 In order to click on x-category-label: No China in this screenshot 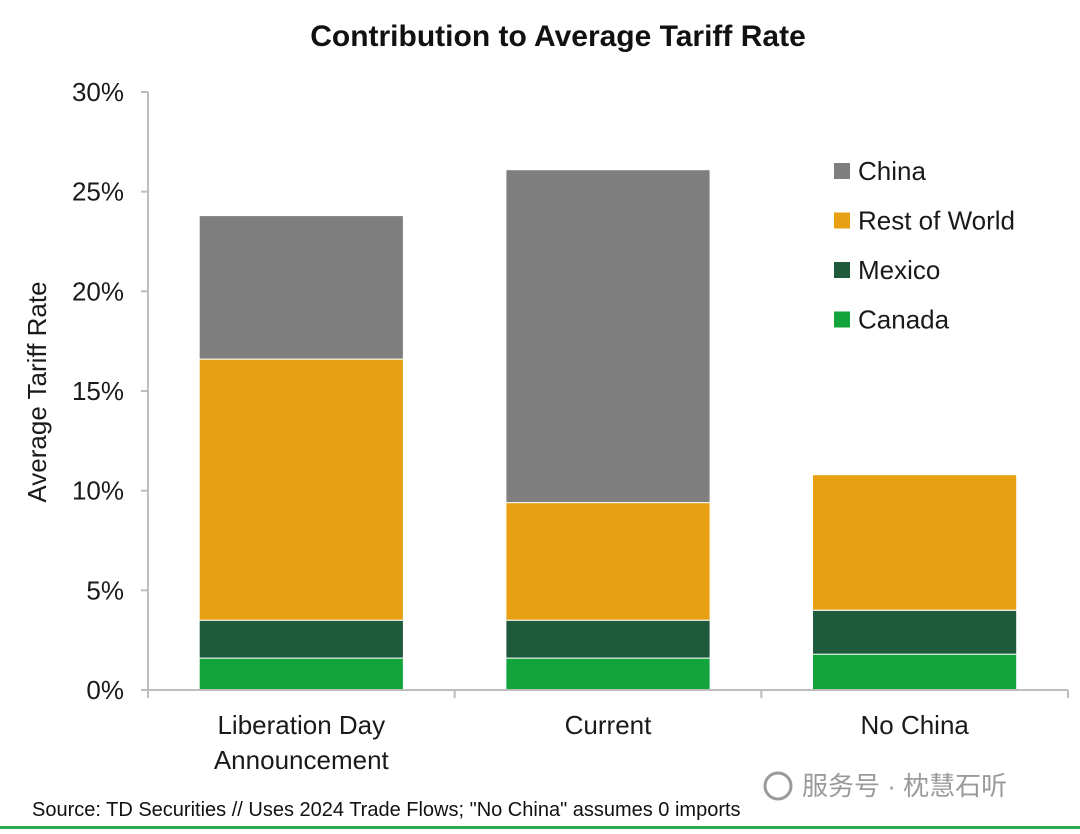, I will do `click(914, 725)`.